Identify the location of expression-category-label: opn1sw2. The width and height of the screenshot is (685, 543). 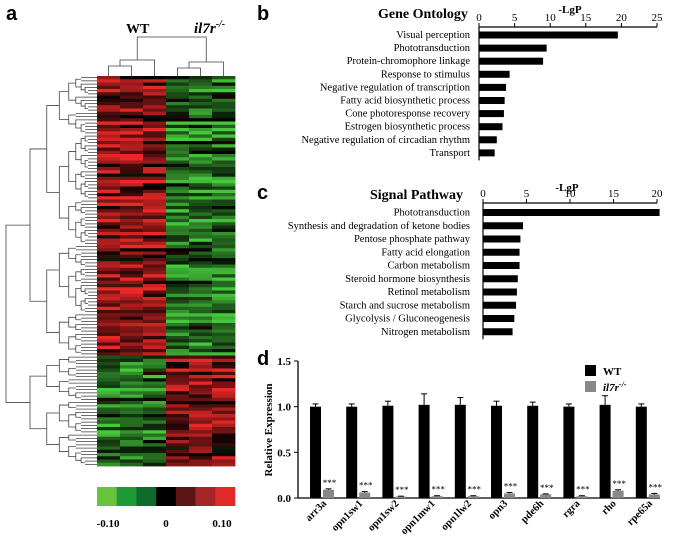
(383, 515).